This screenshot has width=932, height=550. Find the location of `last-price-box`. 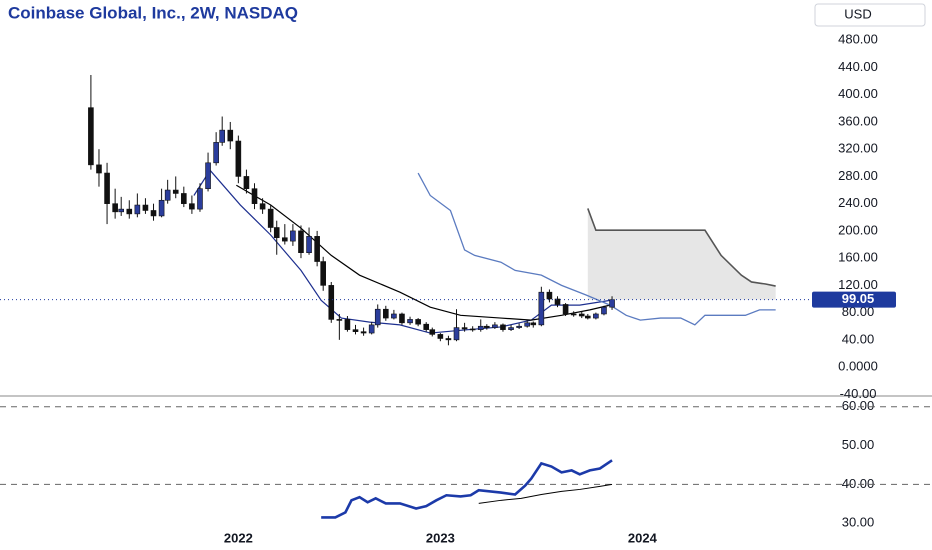

last-price-box is located at coordinates (854, 299).